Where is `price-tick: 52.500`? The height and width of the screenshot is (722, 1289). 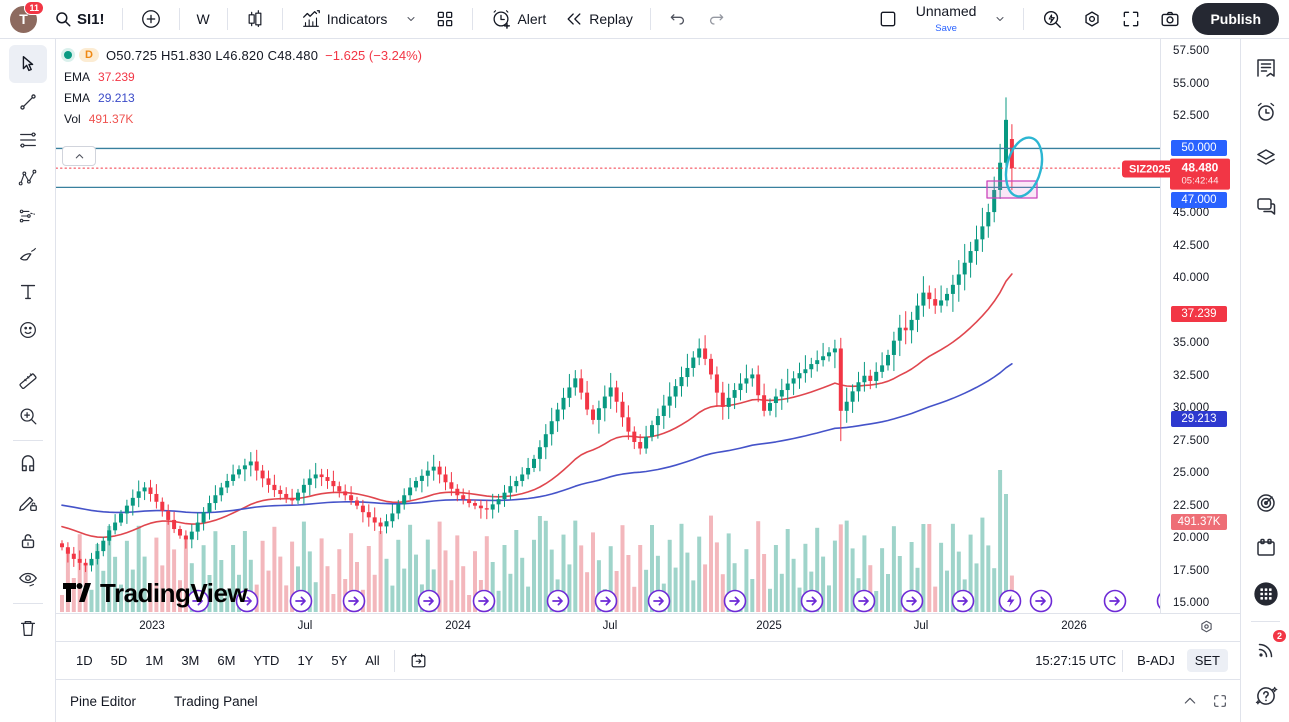
price-tick: 52.500 is located at coordinates (1191, 116).